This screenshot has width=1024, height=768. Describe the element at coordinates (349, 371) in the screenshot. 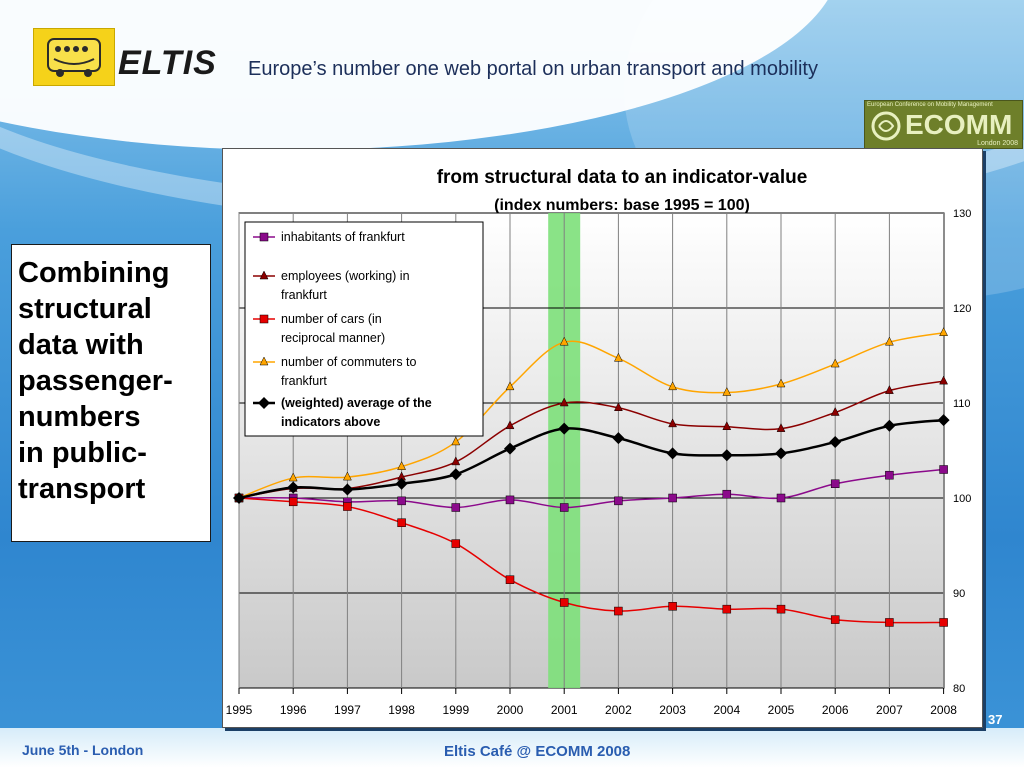

I see `legend-label: number of commuters to frankfurt` at that location.